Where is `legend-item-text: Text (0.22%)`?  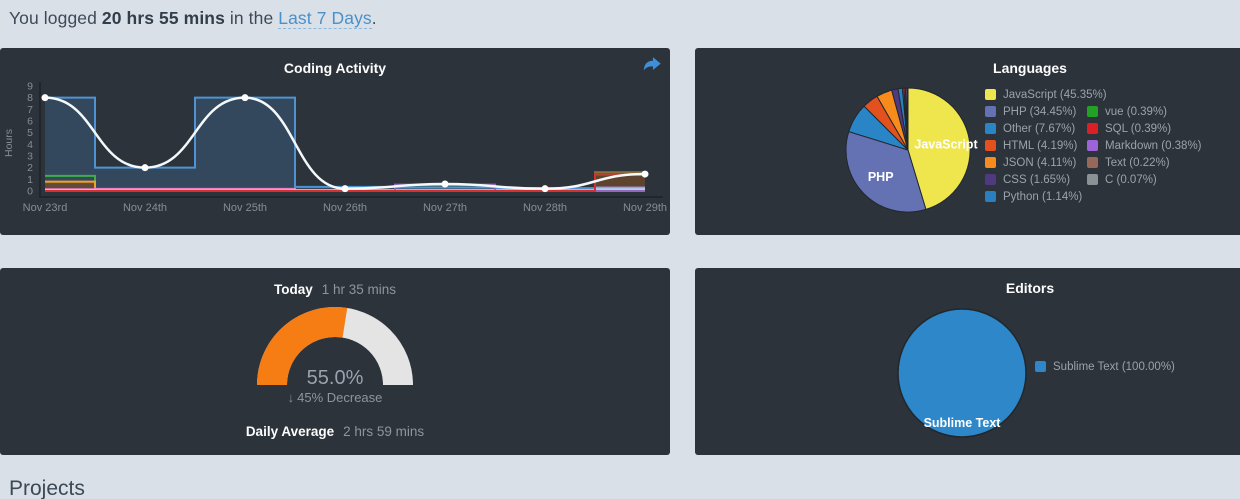 legend-item-text: Text (0.22%) is located at coordinates (1144, 162).